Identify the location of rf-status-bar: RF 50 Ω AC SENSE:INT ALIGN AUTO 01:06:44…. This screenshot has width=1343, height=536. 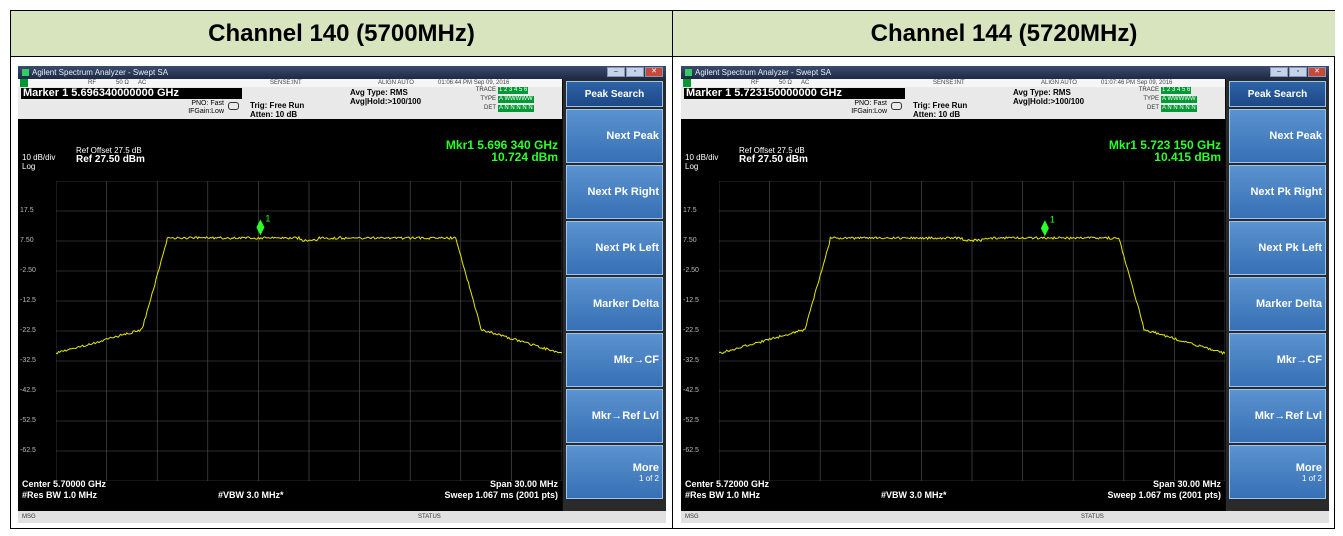
(290, 83).